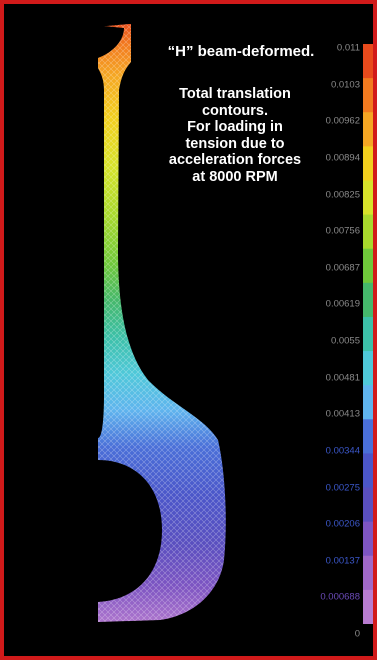 This screenshot has width=377, height=660. What do you see at coordinates (342, 524) in the screenshot?
I see `legend-value-label: 0.00206` at bounding box center [342, 524].